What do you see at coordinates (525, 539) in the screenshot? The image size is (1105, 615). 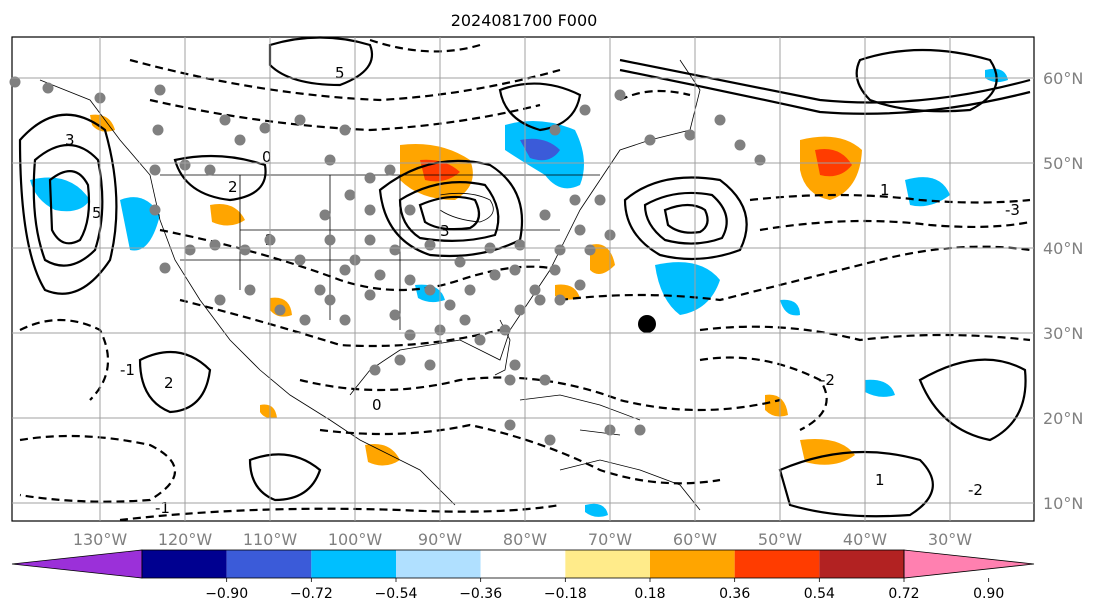 I see `longitude-tick-label: 80°W` at bounding box center [525, 539].